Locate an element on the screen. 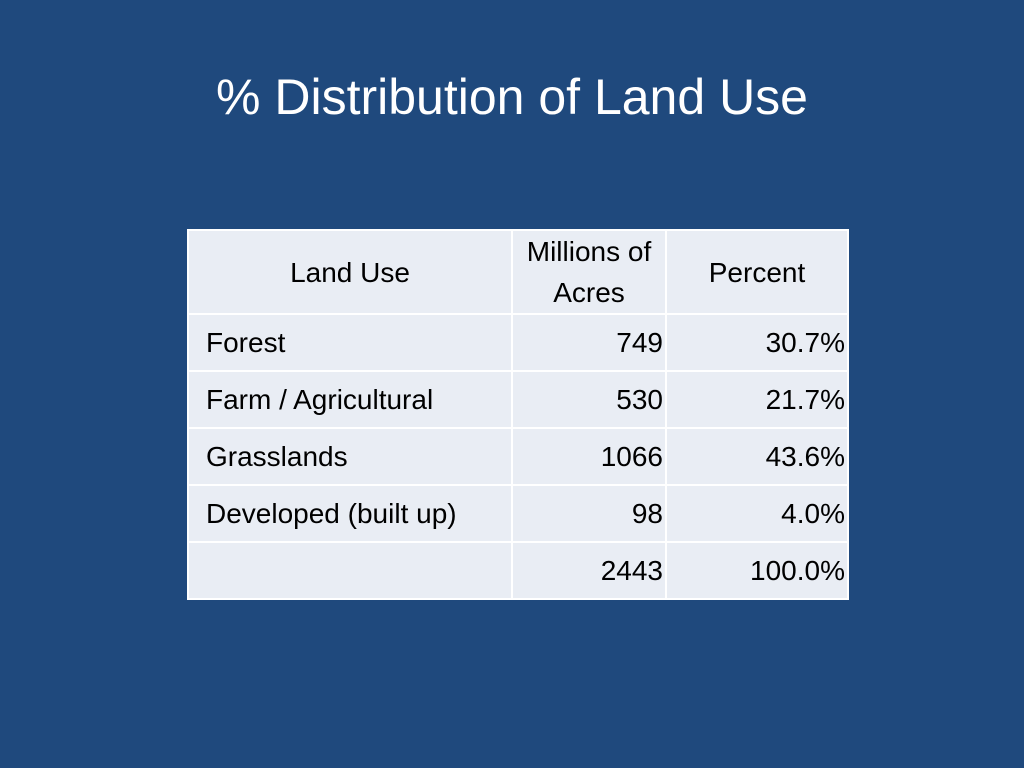 Image resolution: width=1024 pixels, height=768 pixels. table-row: Farm / Agricultural 530 21.7% is located at coordinates (518, 399).